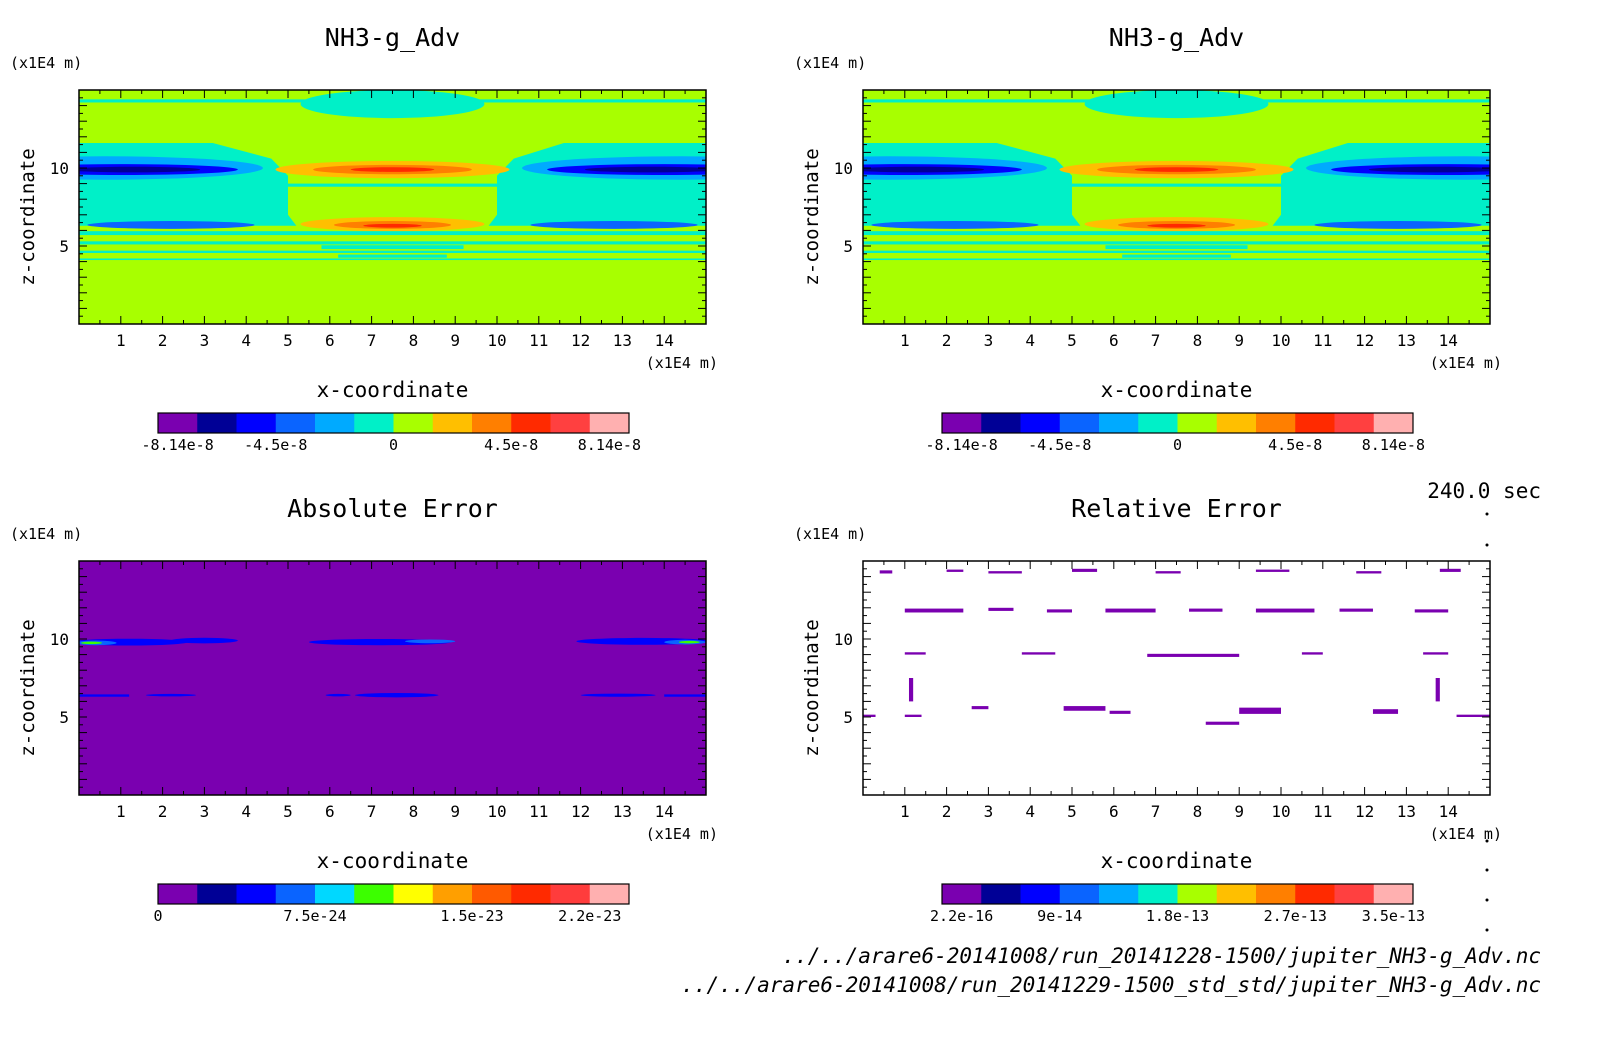 The height and width of the screenshot is (1058, 1604). Describe the element at coordinates (1295, 916) in the screenshot. I see `colorbar-tick-label: 2.7e-13` at that location.